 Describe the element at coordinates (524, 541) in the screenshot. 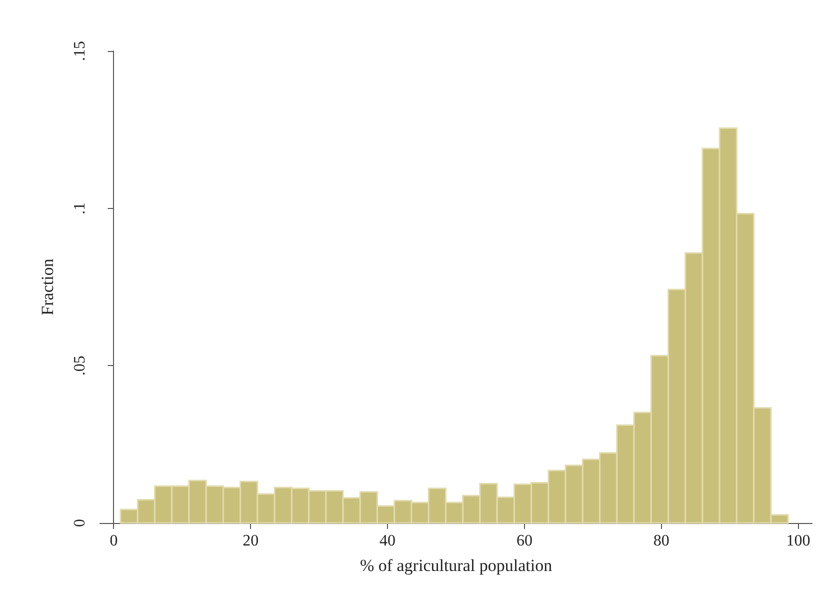

I see `x-tick-label: 60` at that location.